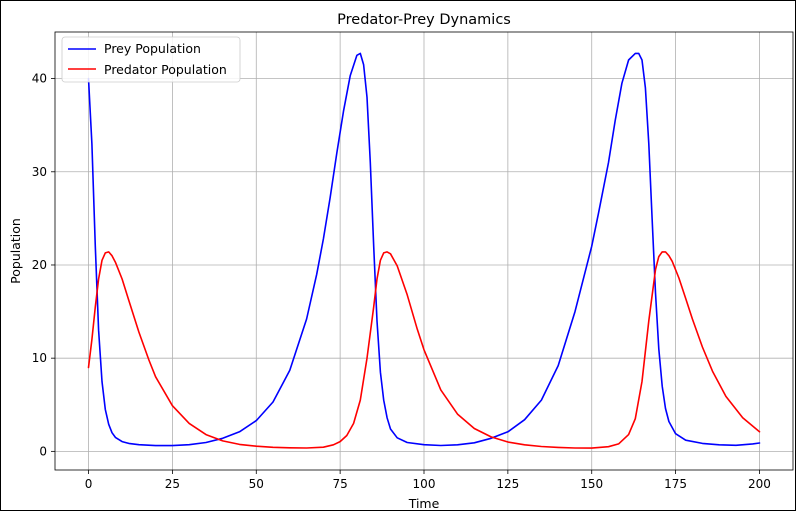 The image size is (796, 511). Describe the element at coordinates (15, 251) in the screenshot. I see `y-axis-label: Population` at that location.